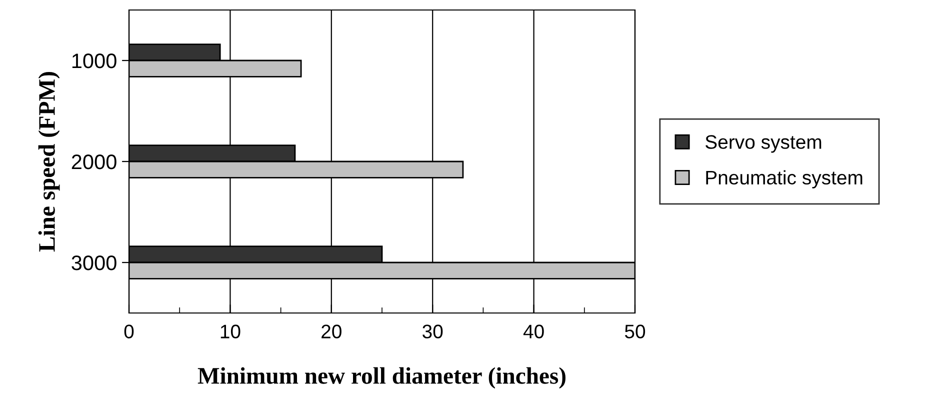 Image resolution: width=926 pixels, height=412 pixels. What do you see at coordinates (764, 144) in the screenshot?
I see `legend-label: Servo system` at bounding box center [764, 144].